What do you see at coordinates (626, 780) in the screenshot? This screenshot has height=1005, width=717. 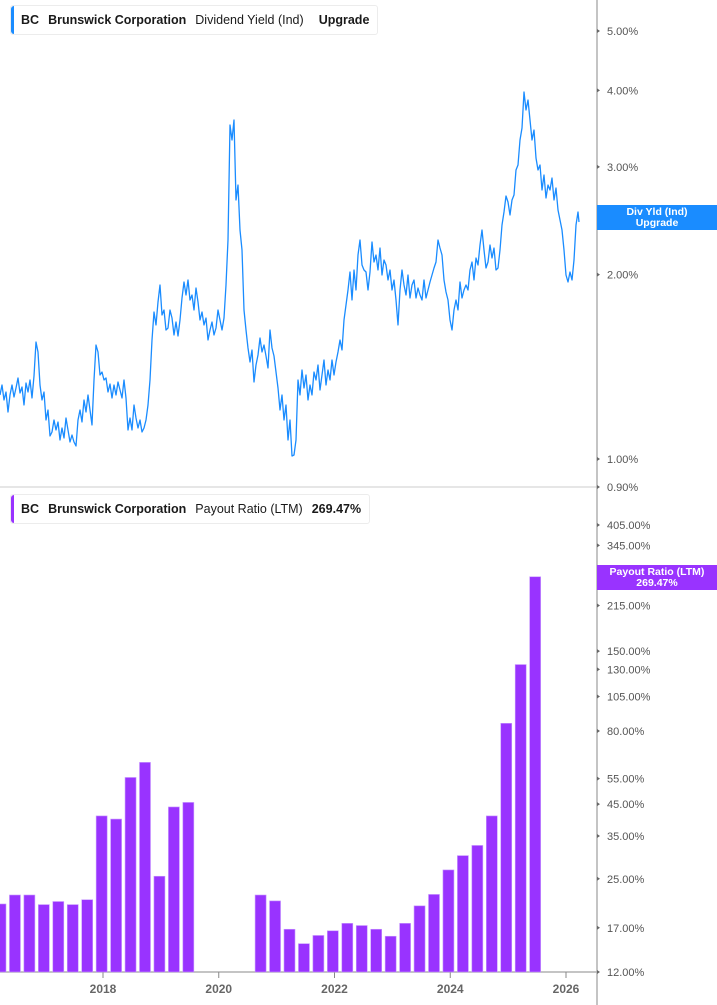 I see `y-tick-label: 55.00%` at bounding box center [626, 780].